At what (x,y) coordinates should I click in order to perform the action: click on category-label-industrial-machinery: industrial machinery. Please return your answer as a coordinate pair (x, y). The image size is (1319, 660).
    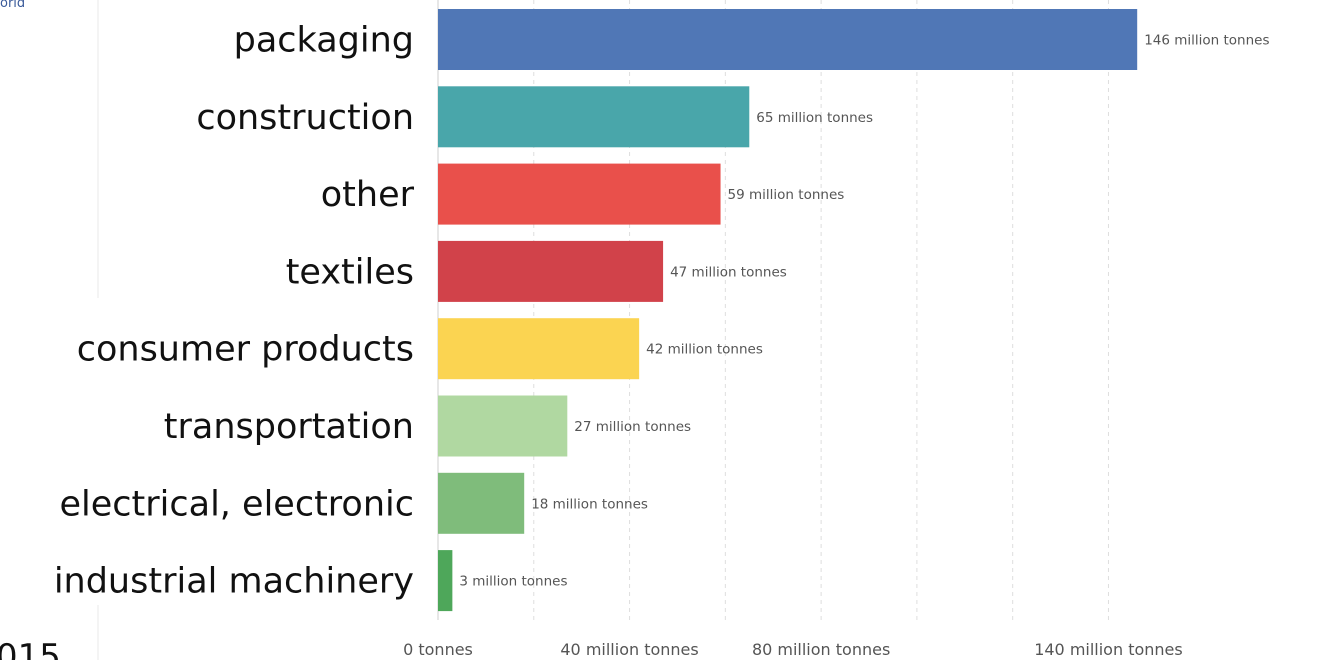
    Looking at the image, I should click on (234, 582).